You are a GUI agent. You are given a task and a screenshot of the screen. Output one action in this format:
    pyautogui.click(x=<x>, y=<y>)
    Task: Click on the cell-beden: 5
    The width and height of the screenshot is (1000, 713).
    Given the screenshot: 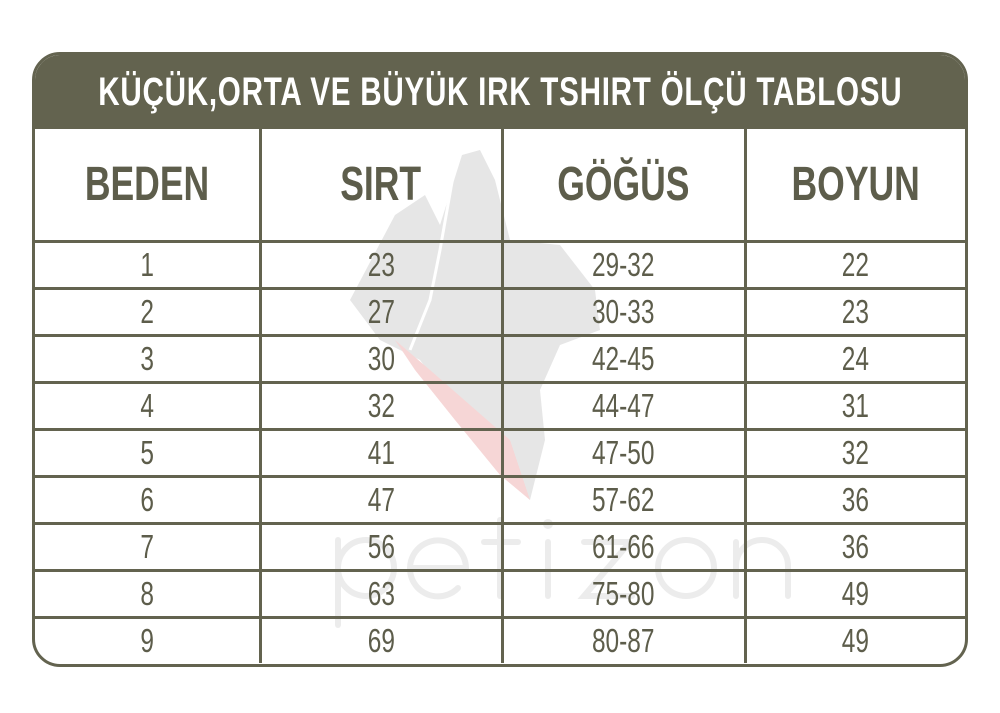 What is the action you would take?
    pyautogui.click(x=148, y=453)
    